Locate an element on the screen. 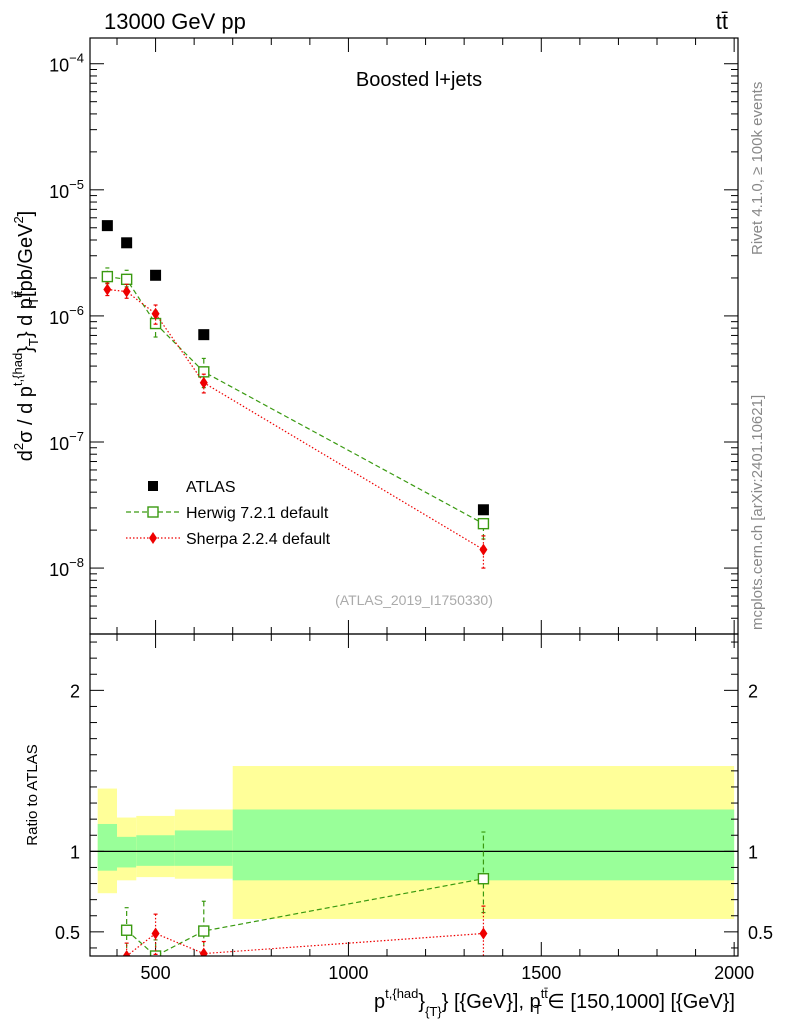  ratio-y-axis-label: Ratio to ATLAS is located at coordinates (32, 794).